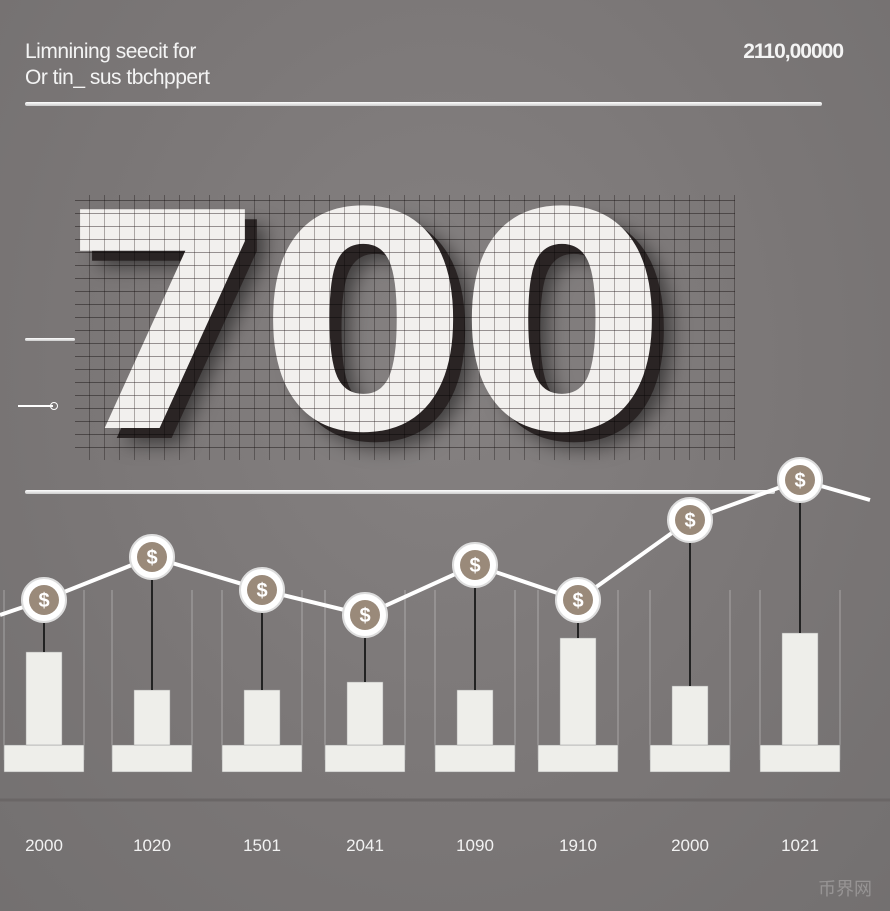  What do you see at coordinates (793, 51) in the screenshot?
I see `total-value: 2110,00000` at bounding box center [793, 51].